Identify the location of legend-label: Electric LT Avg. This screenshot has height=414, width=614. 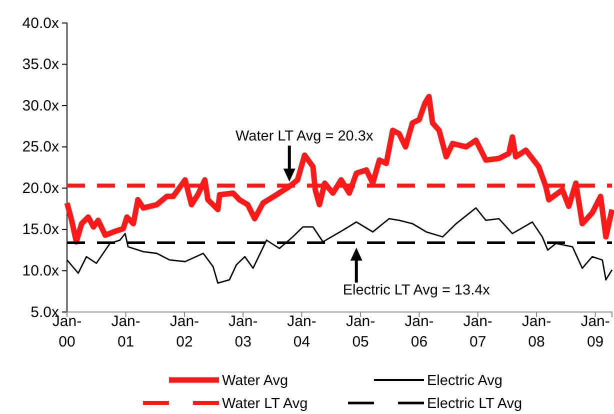
(474, 404).